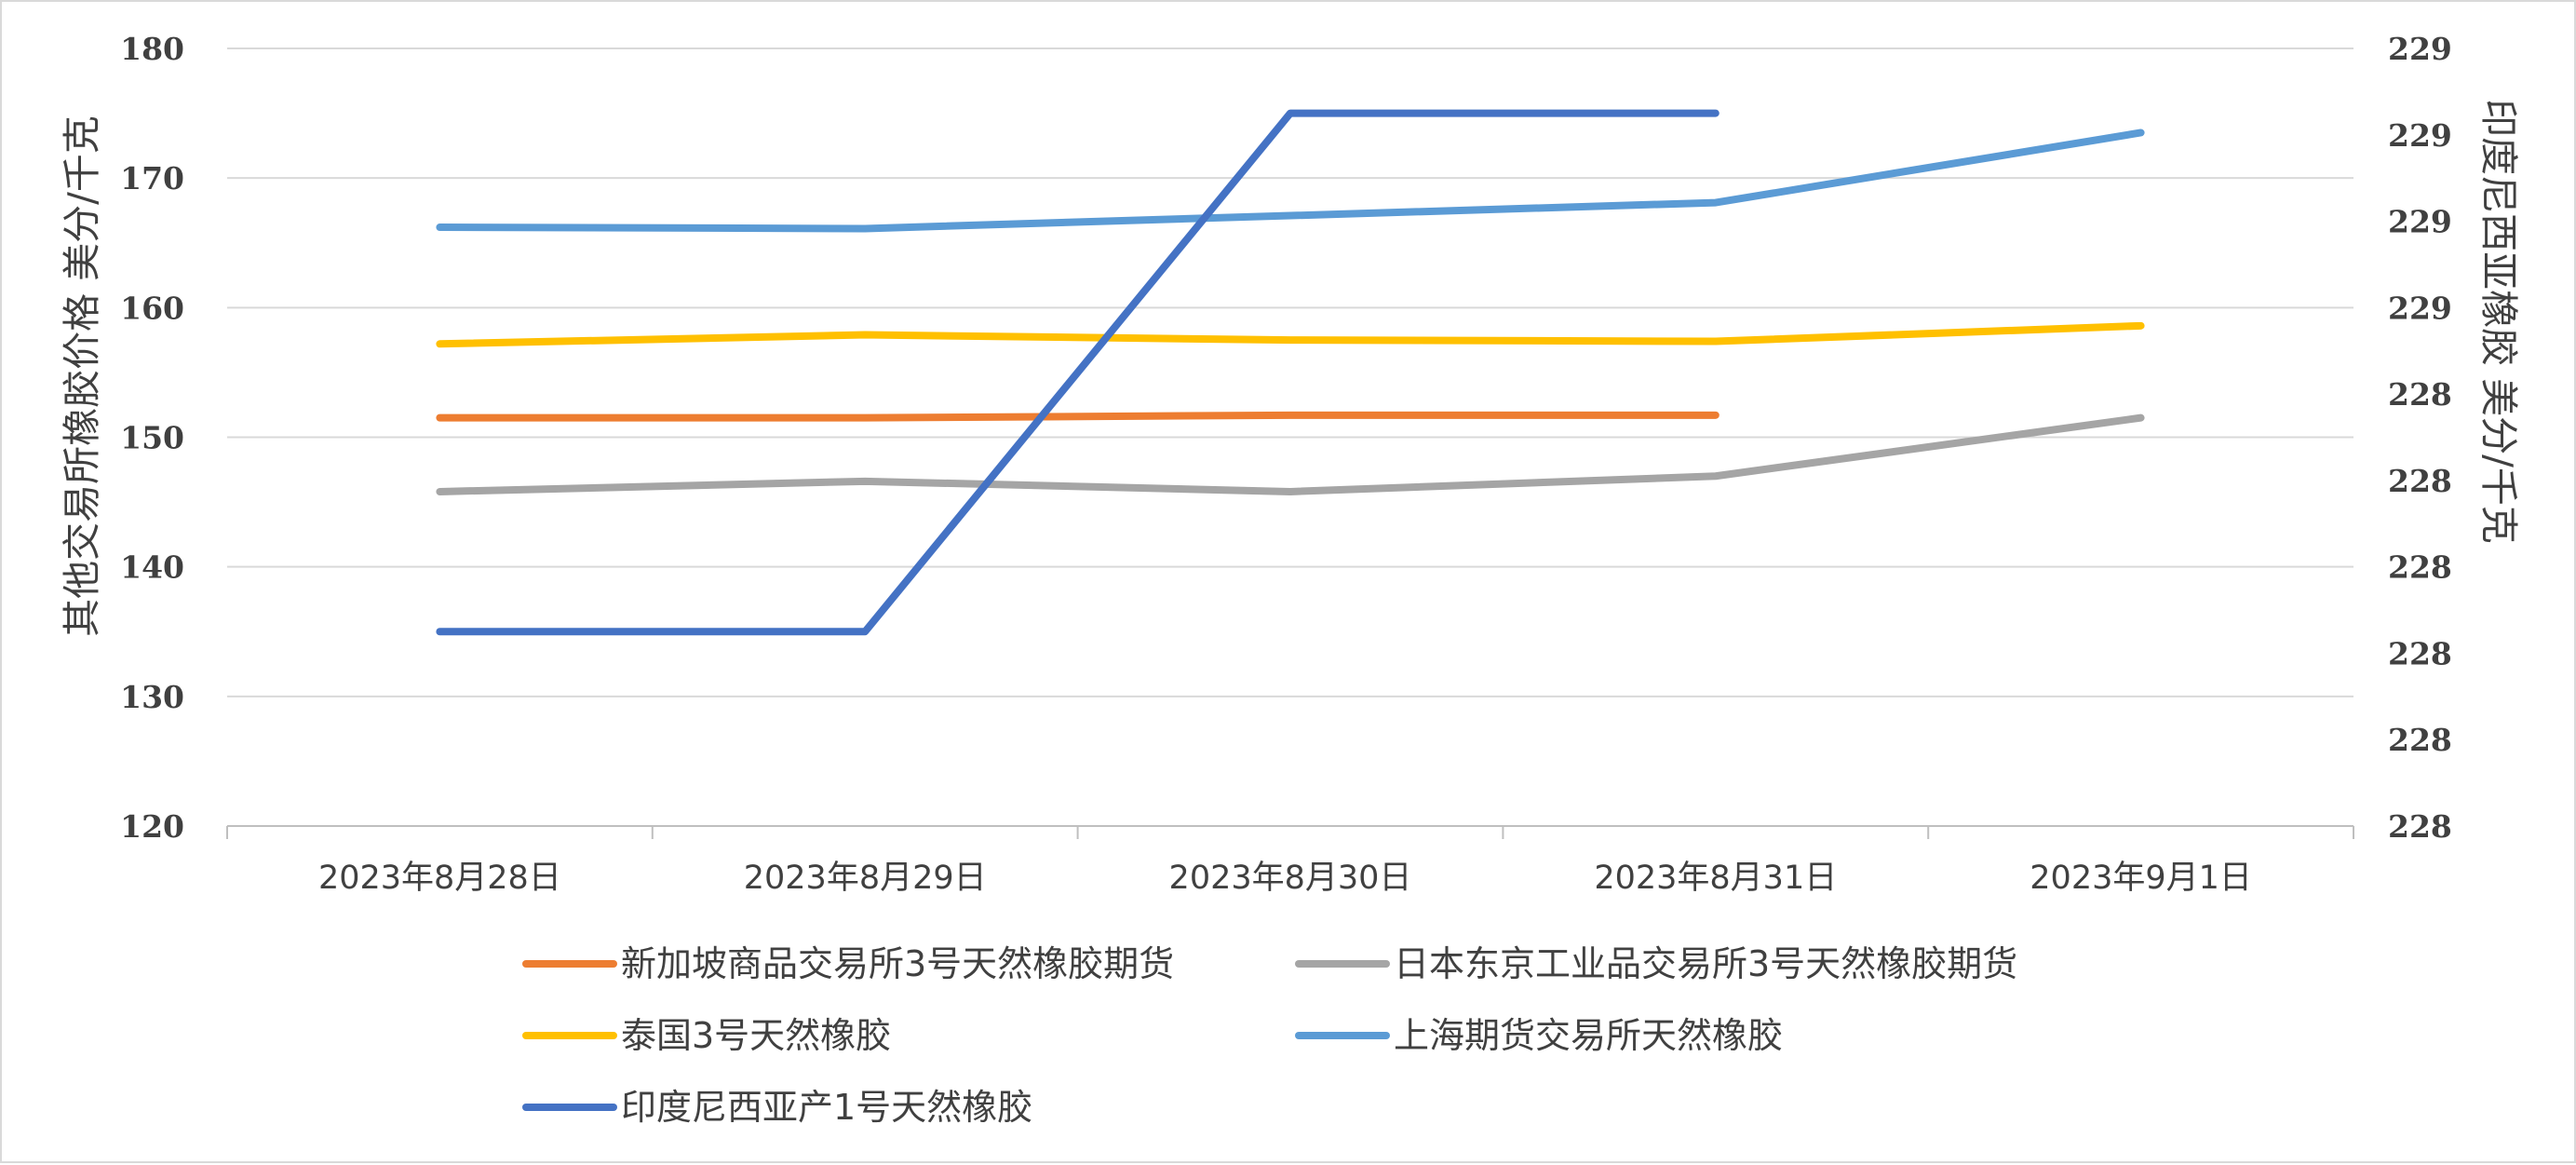 The width and height of the screenshot is (2576, 1165). I want to click on y-tick-label: 150, so click(152, 438).